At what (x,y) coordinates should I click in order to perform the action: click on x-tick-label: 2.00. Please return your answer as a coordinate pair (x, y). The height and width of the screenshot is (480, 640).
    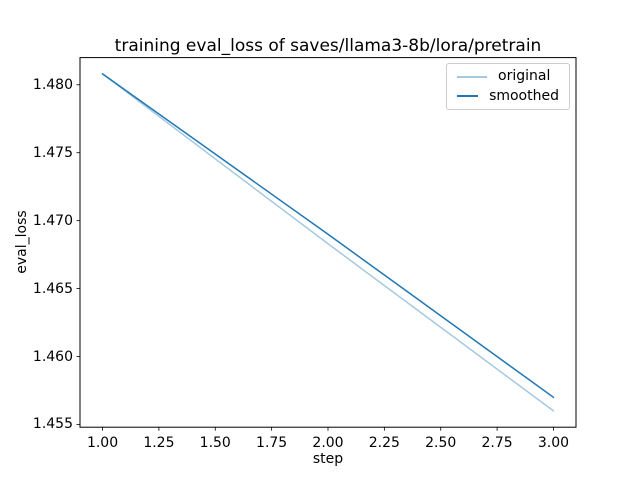
    Looking at the image, I should click on (328, 443).